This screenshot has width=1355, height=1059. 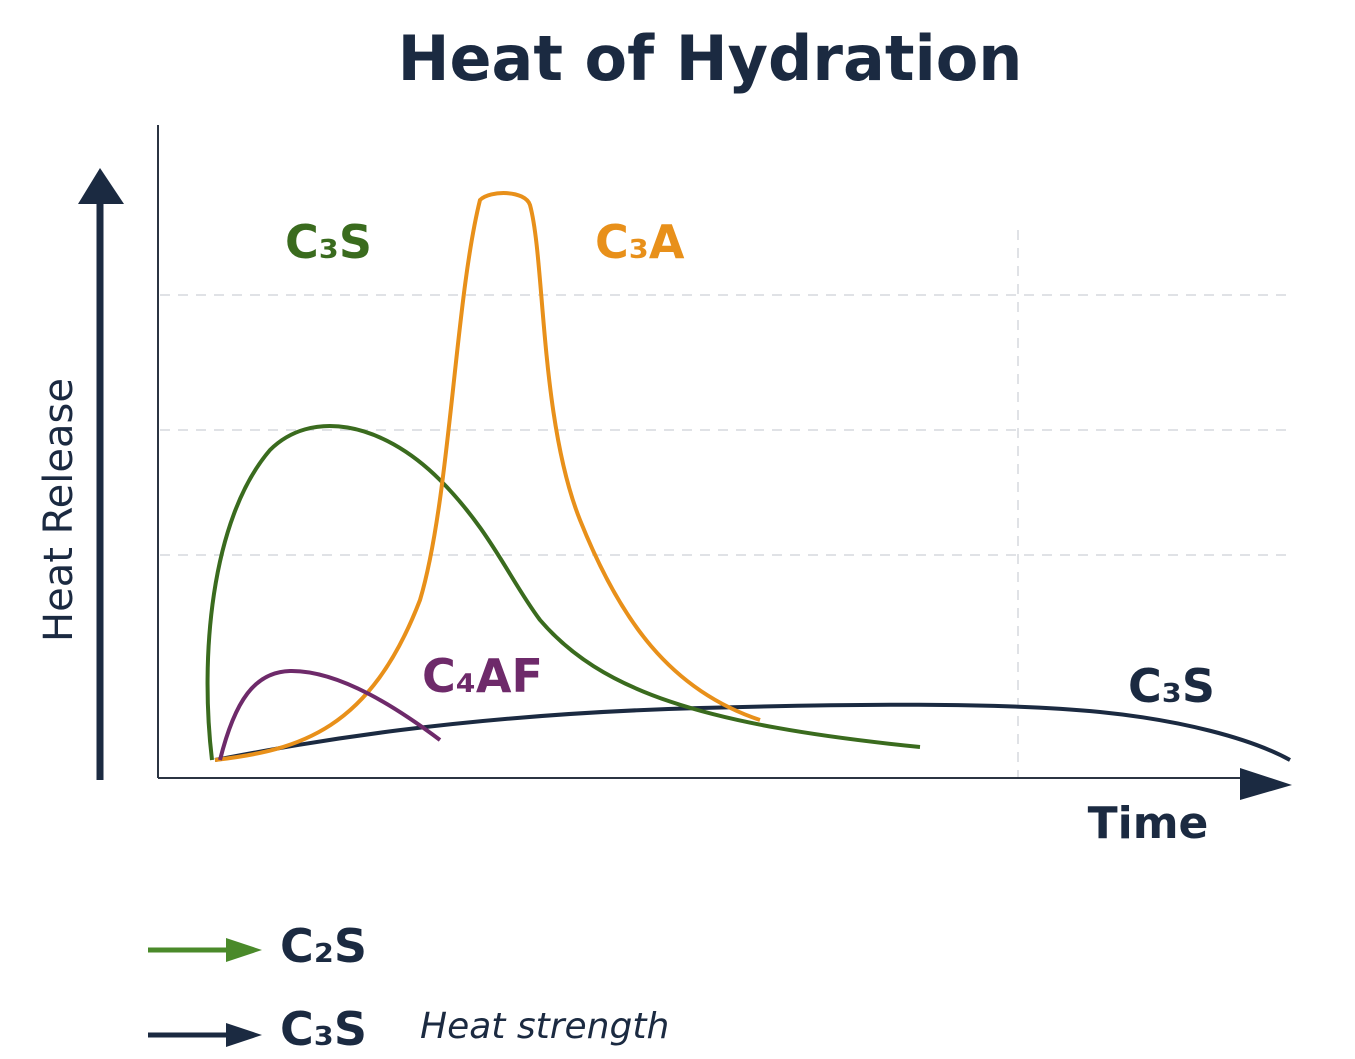 What do you see at coordinates (1148, 823) in the screenshot?
I see `x-axis-label: Time` at bounding box center [1148, 823].